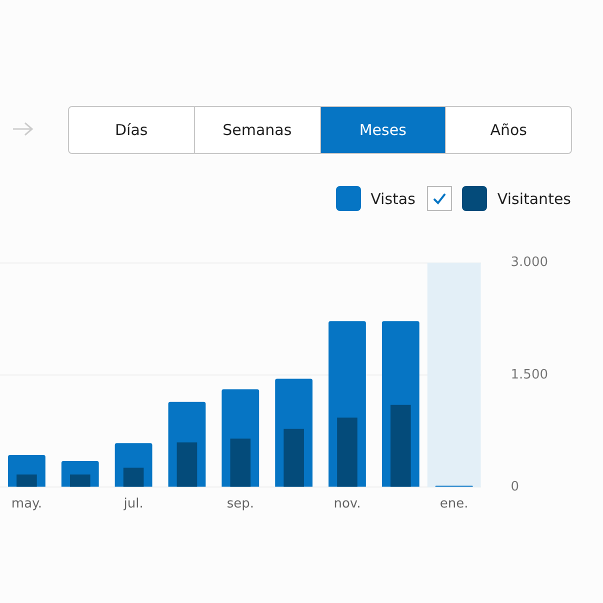 This screenshot has height=603, width=603. What do you see at coordinates (393, 199) in the screenshot?
I see `legend-label: Vistas` at bounding box center [393, 199].